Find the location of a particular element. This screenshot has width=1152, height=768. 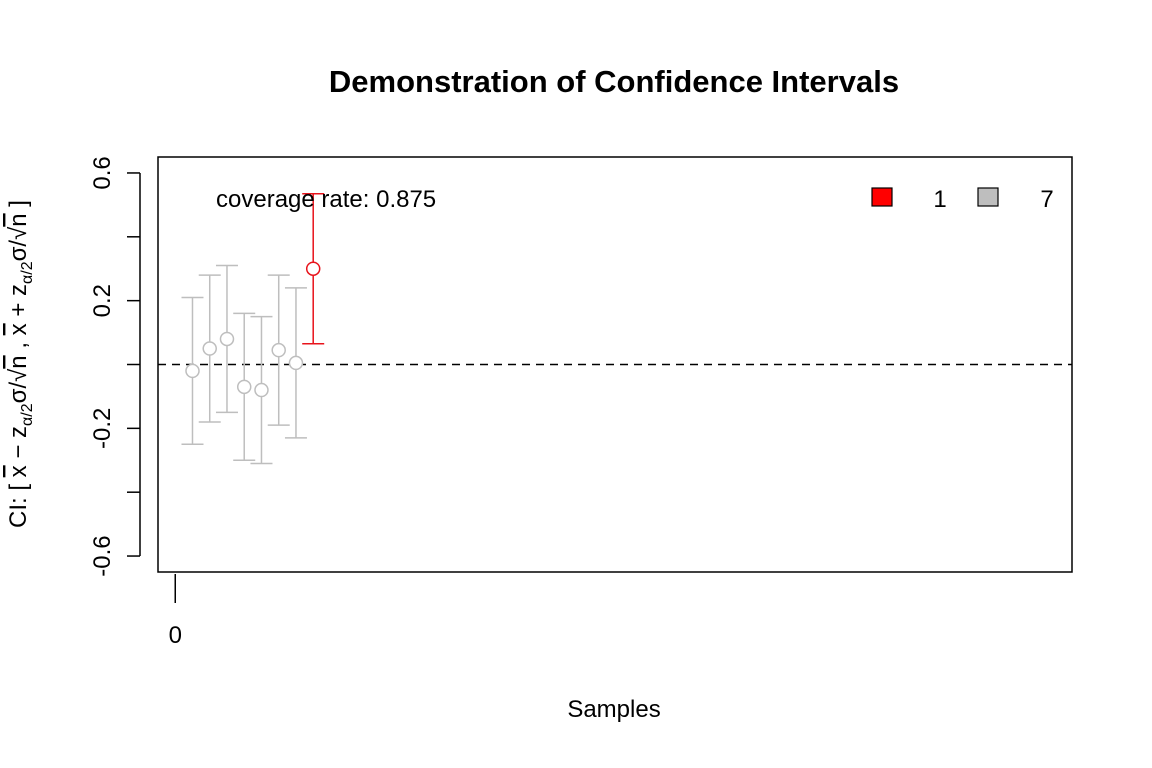

legend-swatch-misses is located at coordinates (882, 197).